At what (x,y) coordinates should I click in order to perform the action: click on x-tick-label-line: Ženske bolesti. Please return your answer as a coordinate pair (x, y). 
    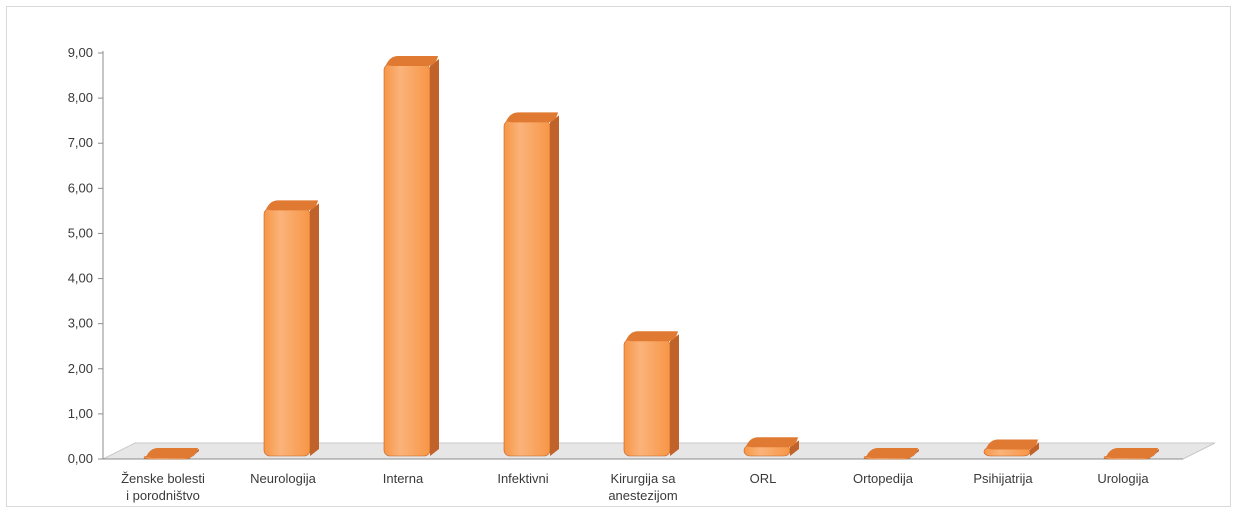
    Looking at the image, I should click on (163, 478).